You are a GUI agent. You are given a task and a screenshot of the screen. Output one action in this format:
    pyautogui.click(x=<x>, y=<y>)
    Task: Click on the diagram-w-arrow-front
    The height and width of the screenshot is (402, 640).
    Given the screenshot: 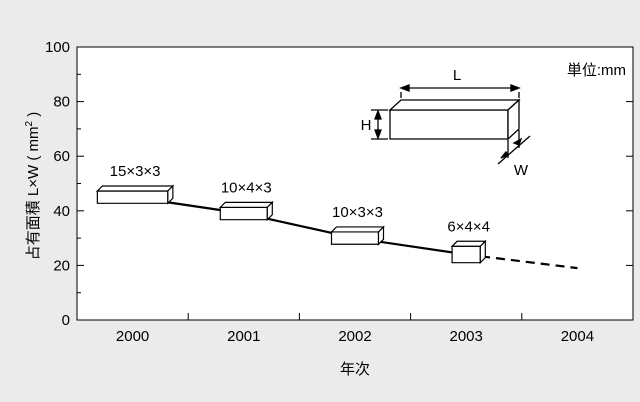 What is the action you would take?
    pyautogui.click(x=504, y=154)
    